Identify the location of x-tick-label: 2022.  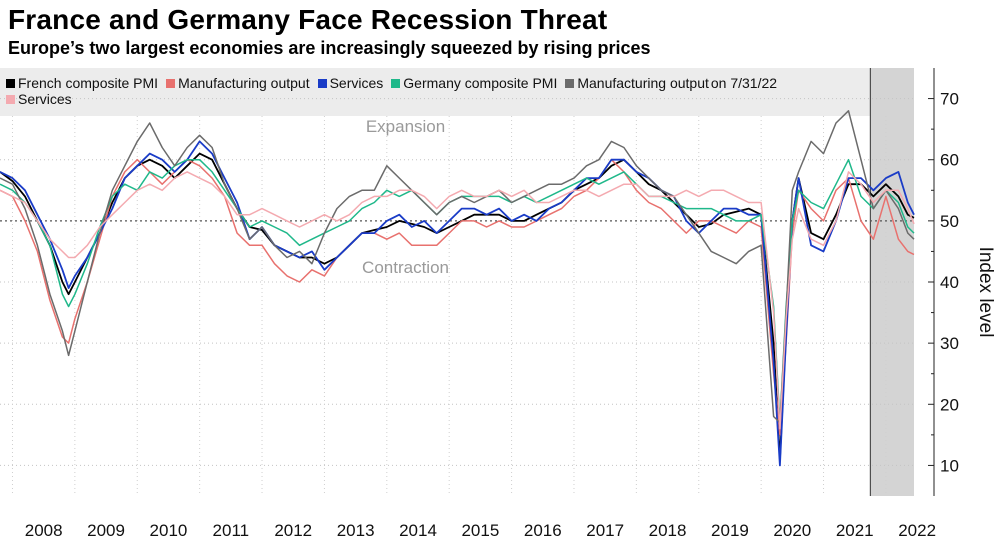
(917, 530).